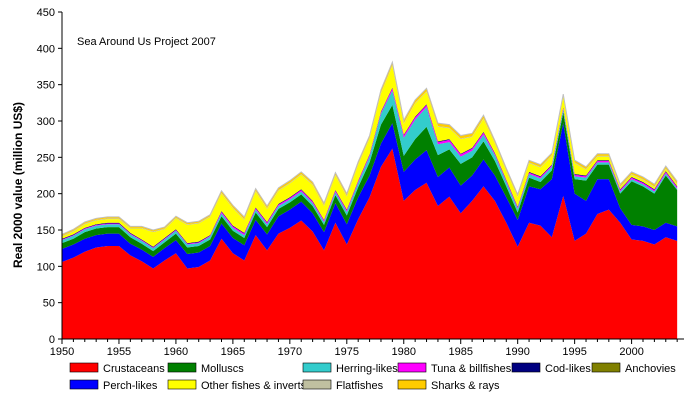 The width and height of the screenshot is (684, 409). Describe the element at coordinates (460, 352) in the screenshot. I see `x-tick-label: 1985` at that location.